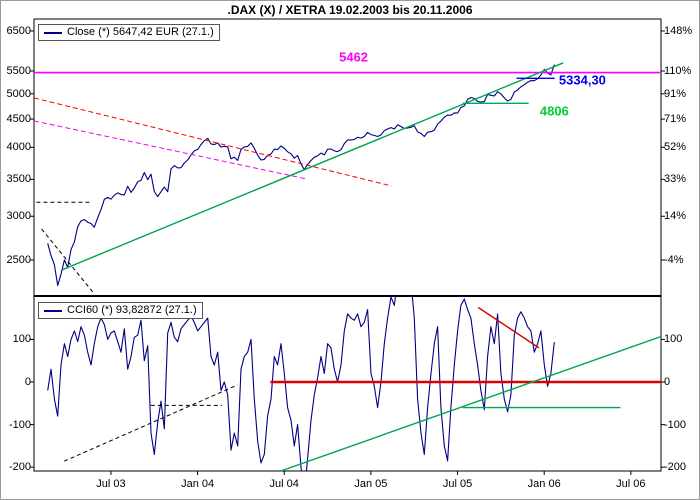 This screenshot has height=500, width=700. Describe the element at coordinates (170, 150) in the screenshot. I see `magenta-downtrend-dashed` at that location.